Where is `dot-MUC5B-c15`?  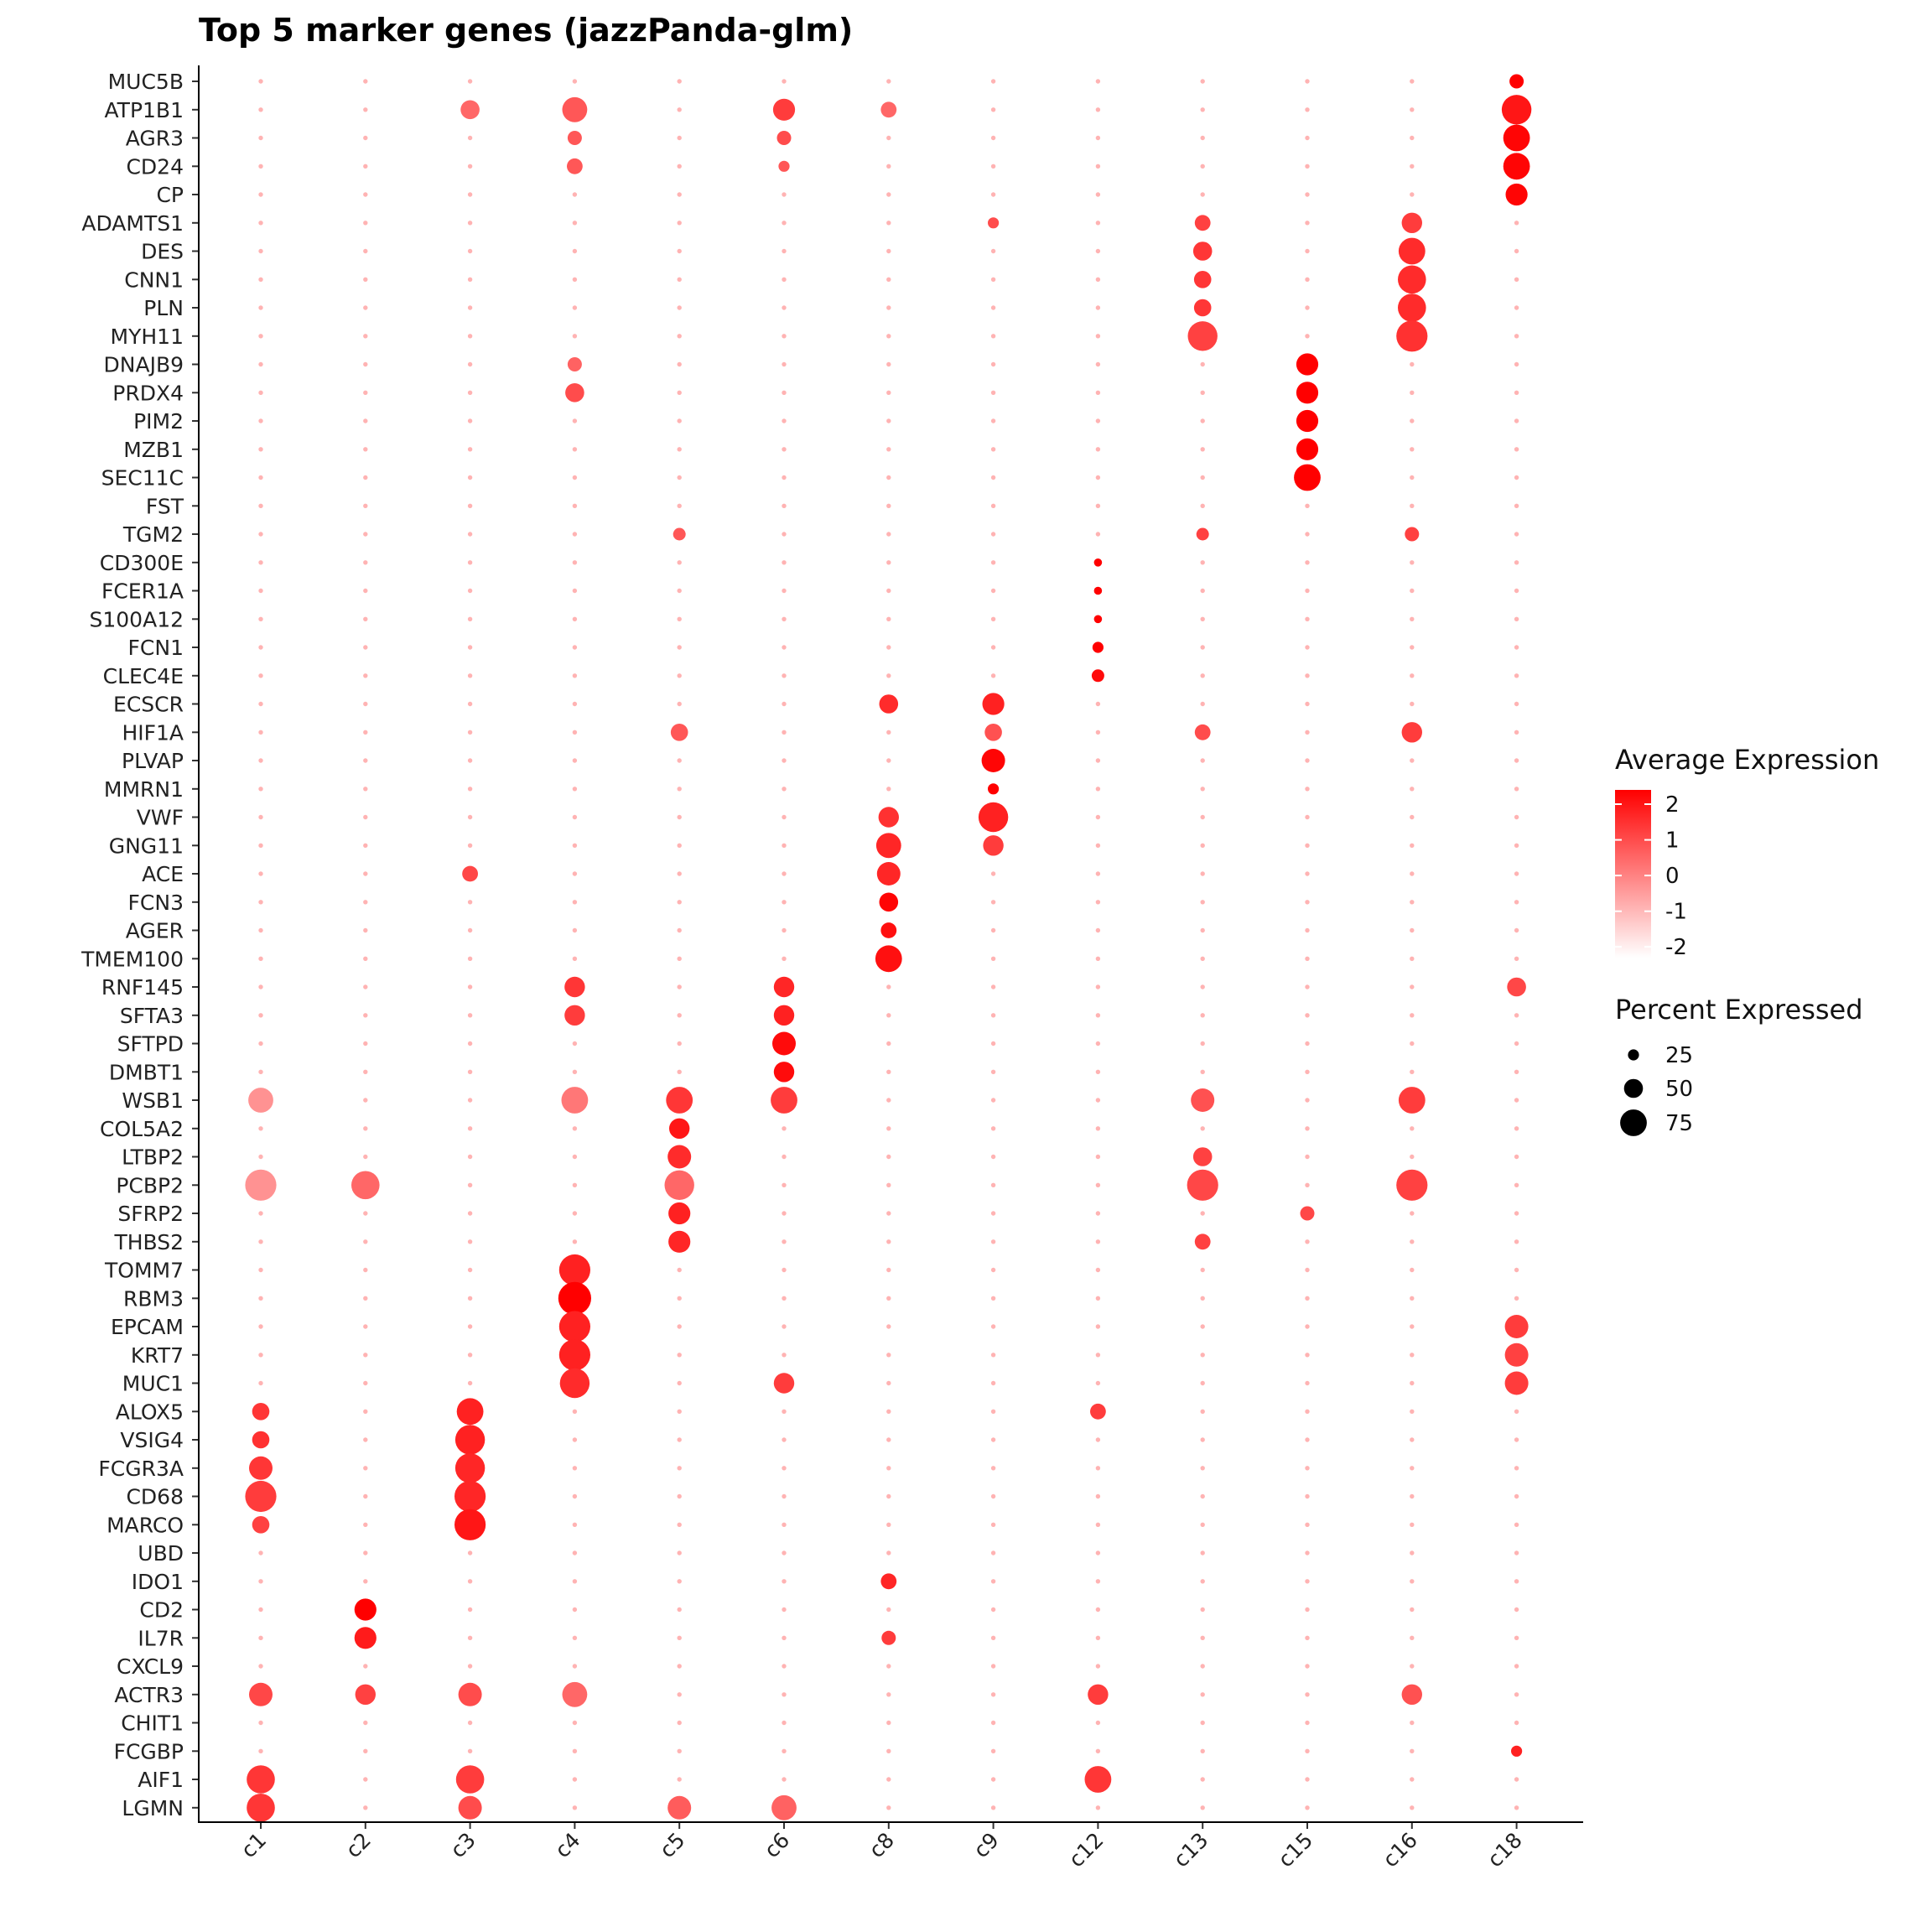
dot-MUC5B-c15 is located at coordinates (1307, 81).